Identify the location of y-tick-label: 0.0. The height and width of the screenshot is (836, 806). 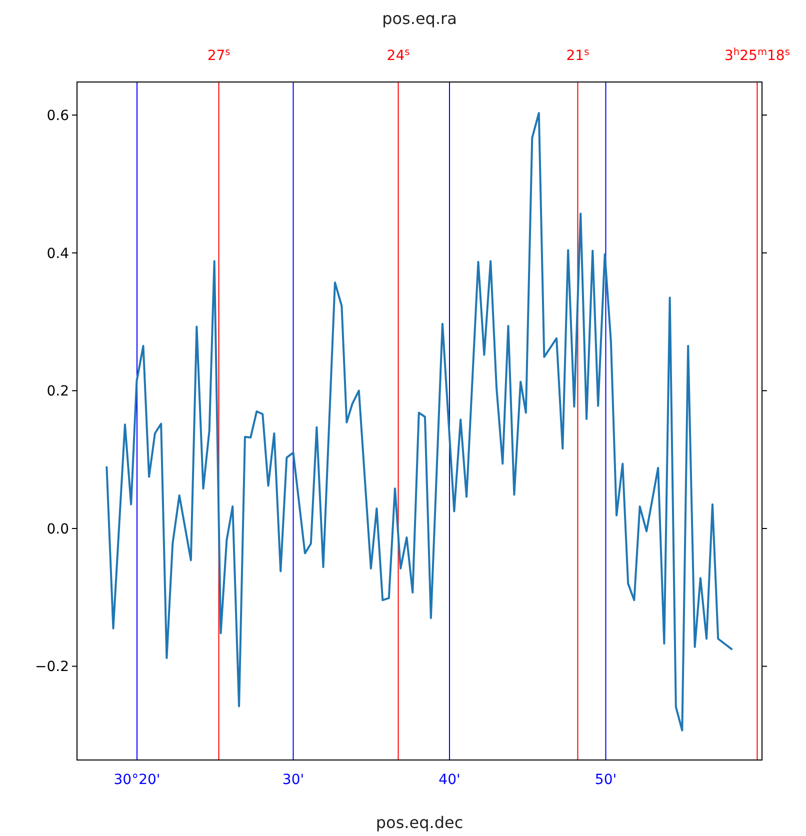
(57, 529).